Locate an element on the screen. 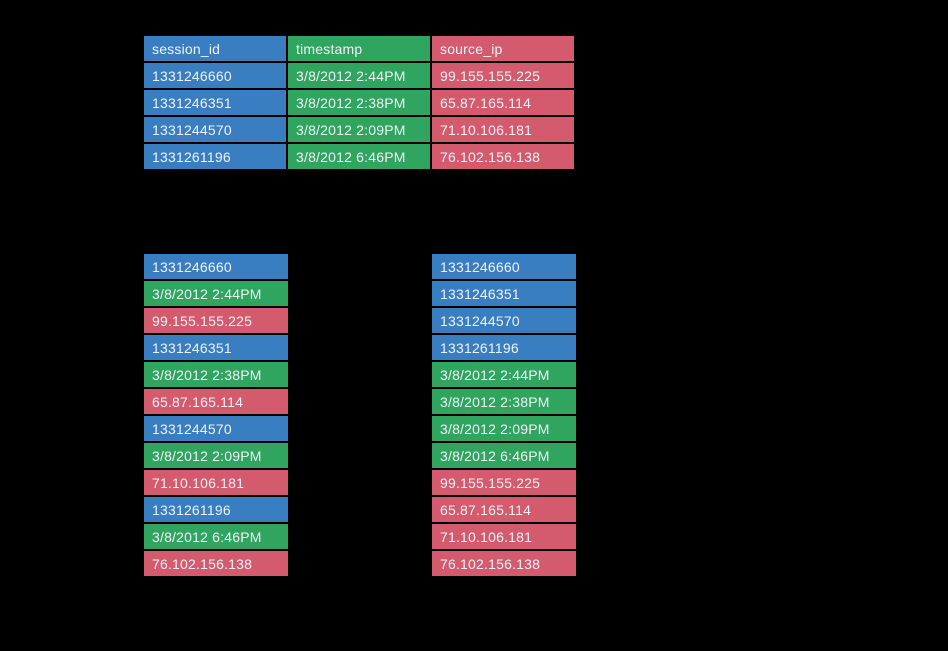  column-storage-cell: 3/8/2012 2:09PM is located at coordinates (504, 428).